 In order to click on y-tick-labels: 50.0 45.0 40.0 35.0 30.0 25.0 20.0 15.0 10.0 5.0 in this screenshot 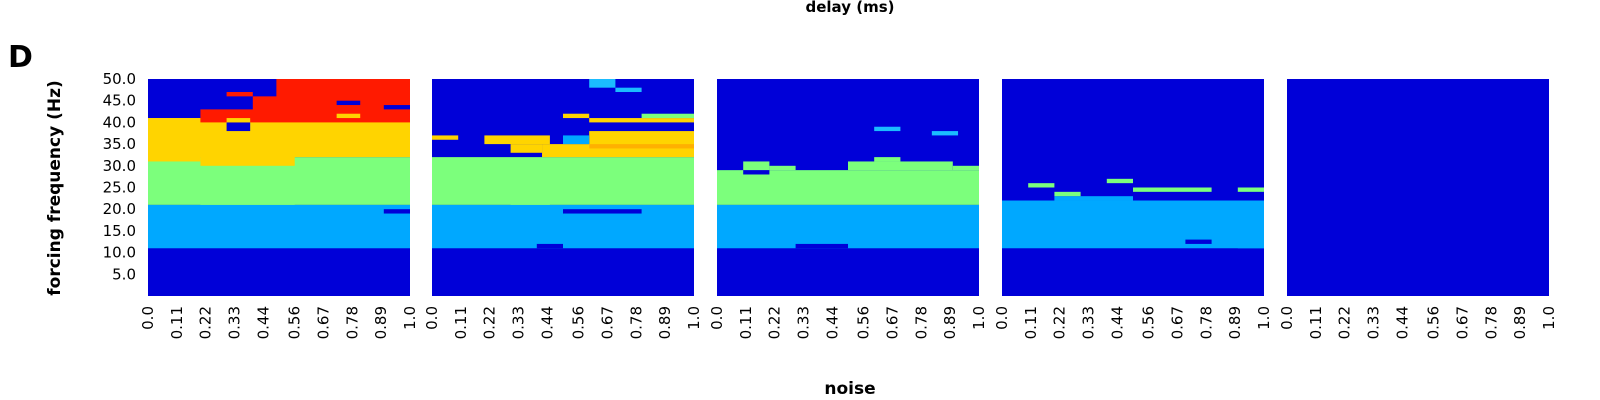, I will do `click(119, 176)`.